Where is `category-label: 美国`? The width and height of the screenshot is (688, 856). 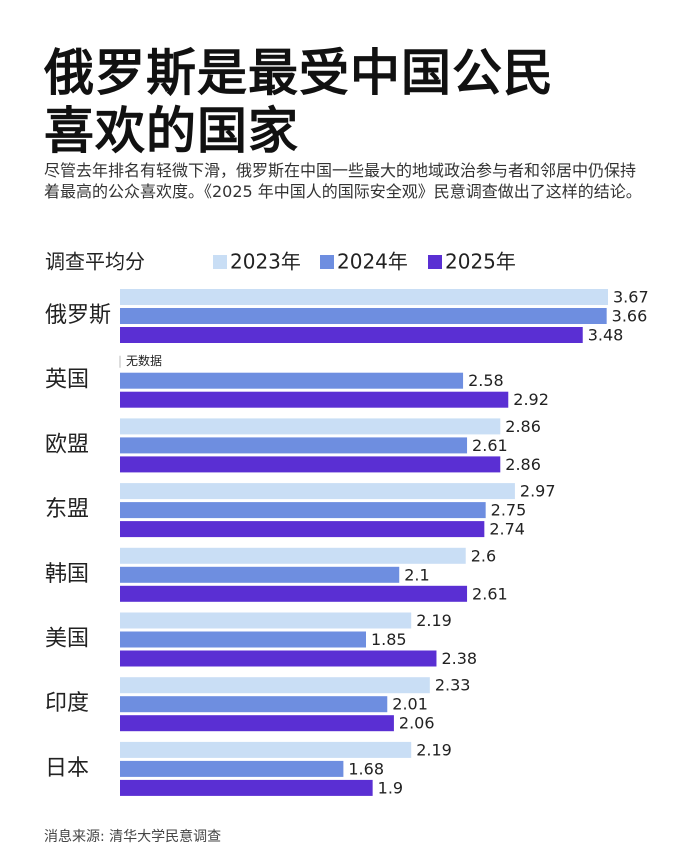 category-label: 美国 is located at coordinates (67, 639).